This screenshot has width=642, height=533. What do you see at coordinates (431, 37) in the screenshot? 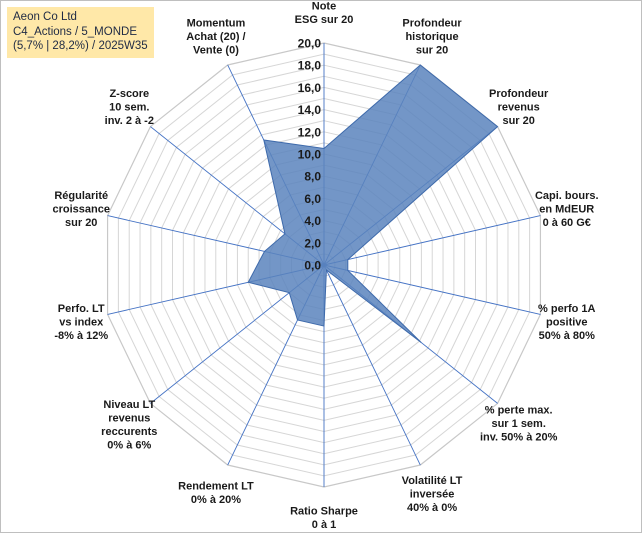
I see `category-label: historique` at bounding box center [431, 37].